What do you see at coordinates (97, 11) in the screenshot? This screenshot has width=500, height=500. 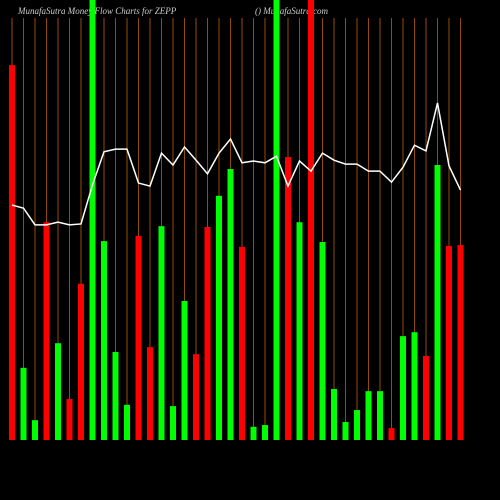 I see `chart-title: MunafaSutra Money Flow Charts for ZEPP` at bounding box center [97, 11].